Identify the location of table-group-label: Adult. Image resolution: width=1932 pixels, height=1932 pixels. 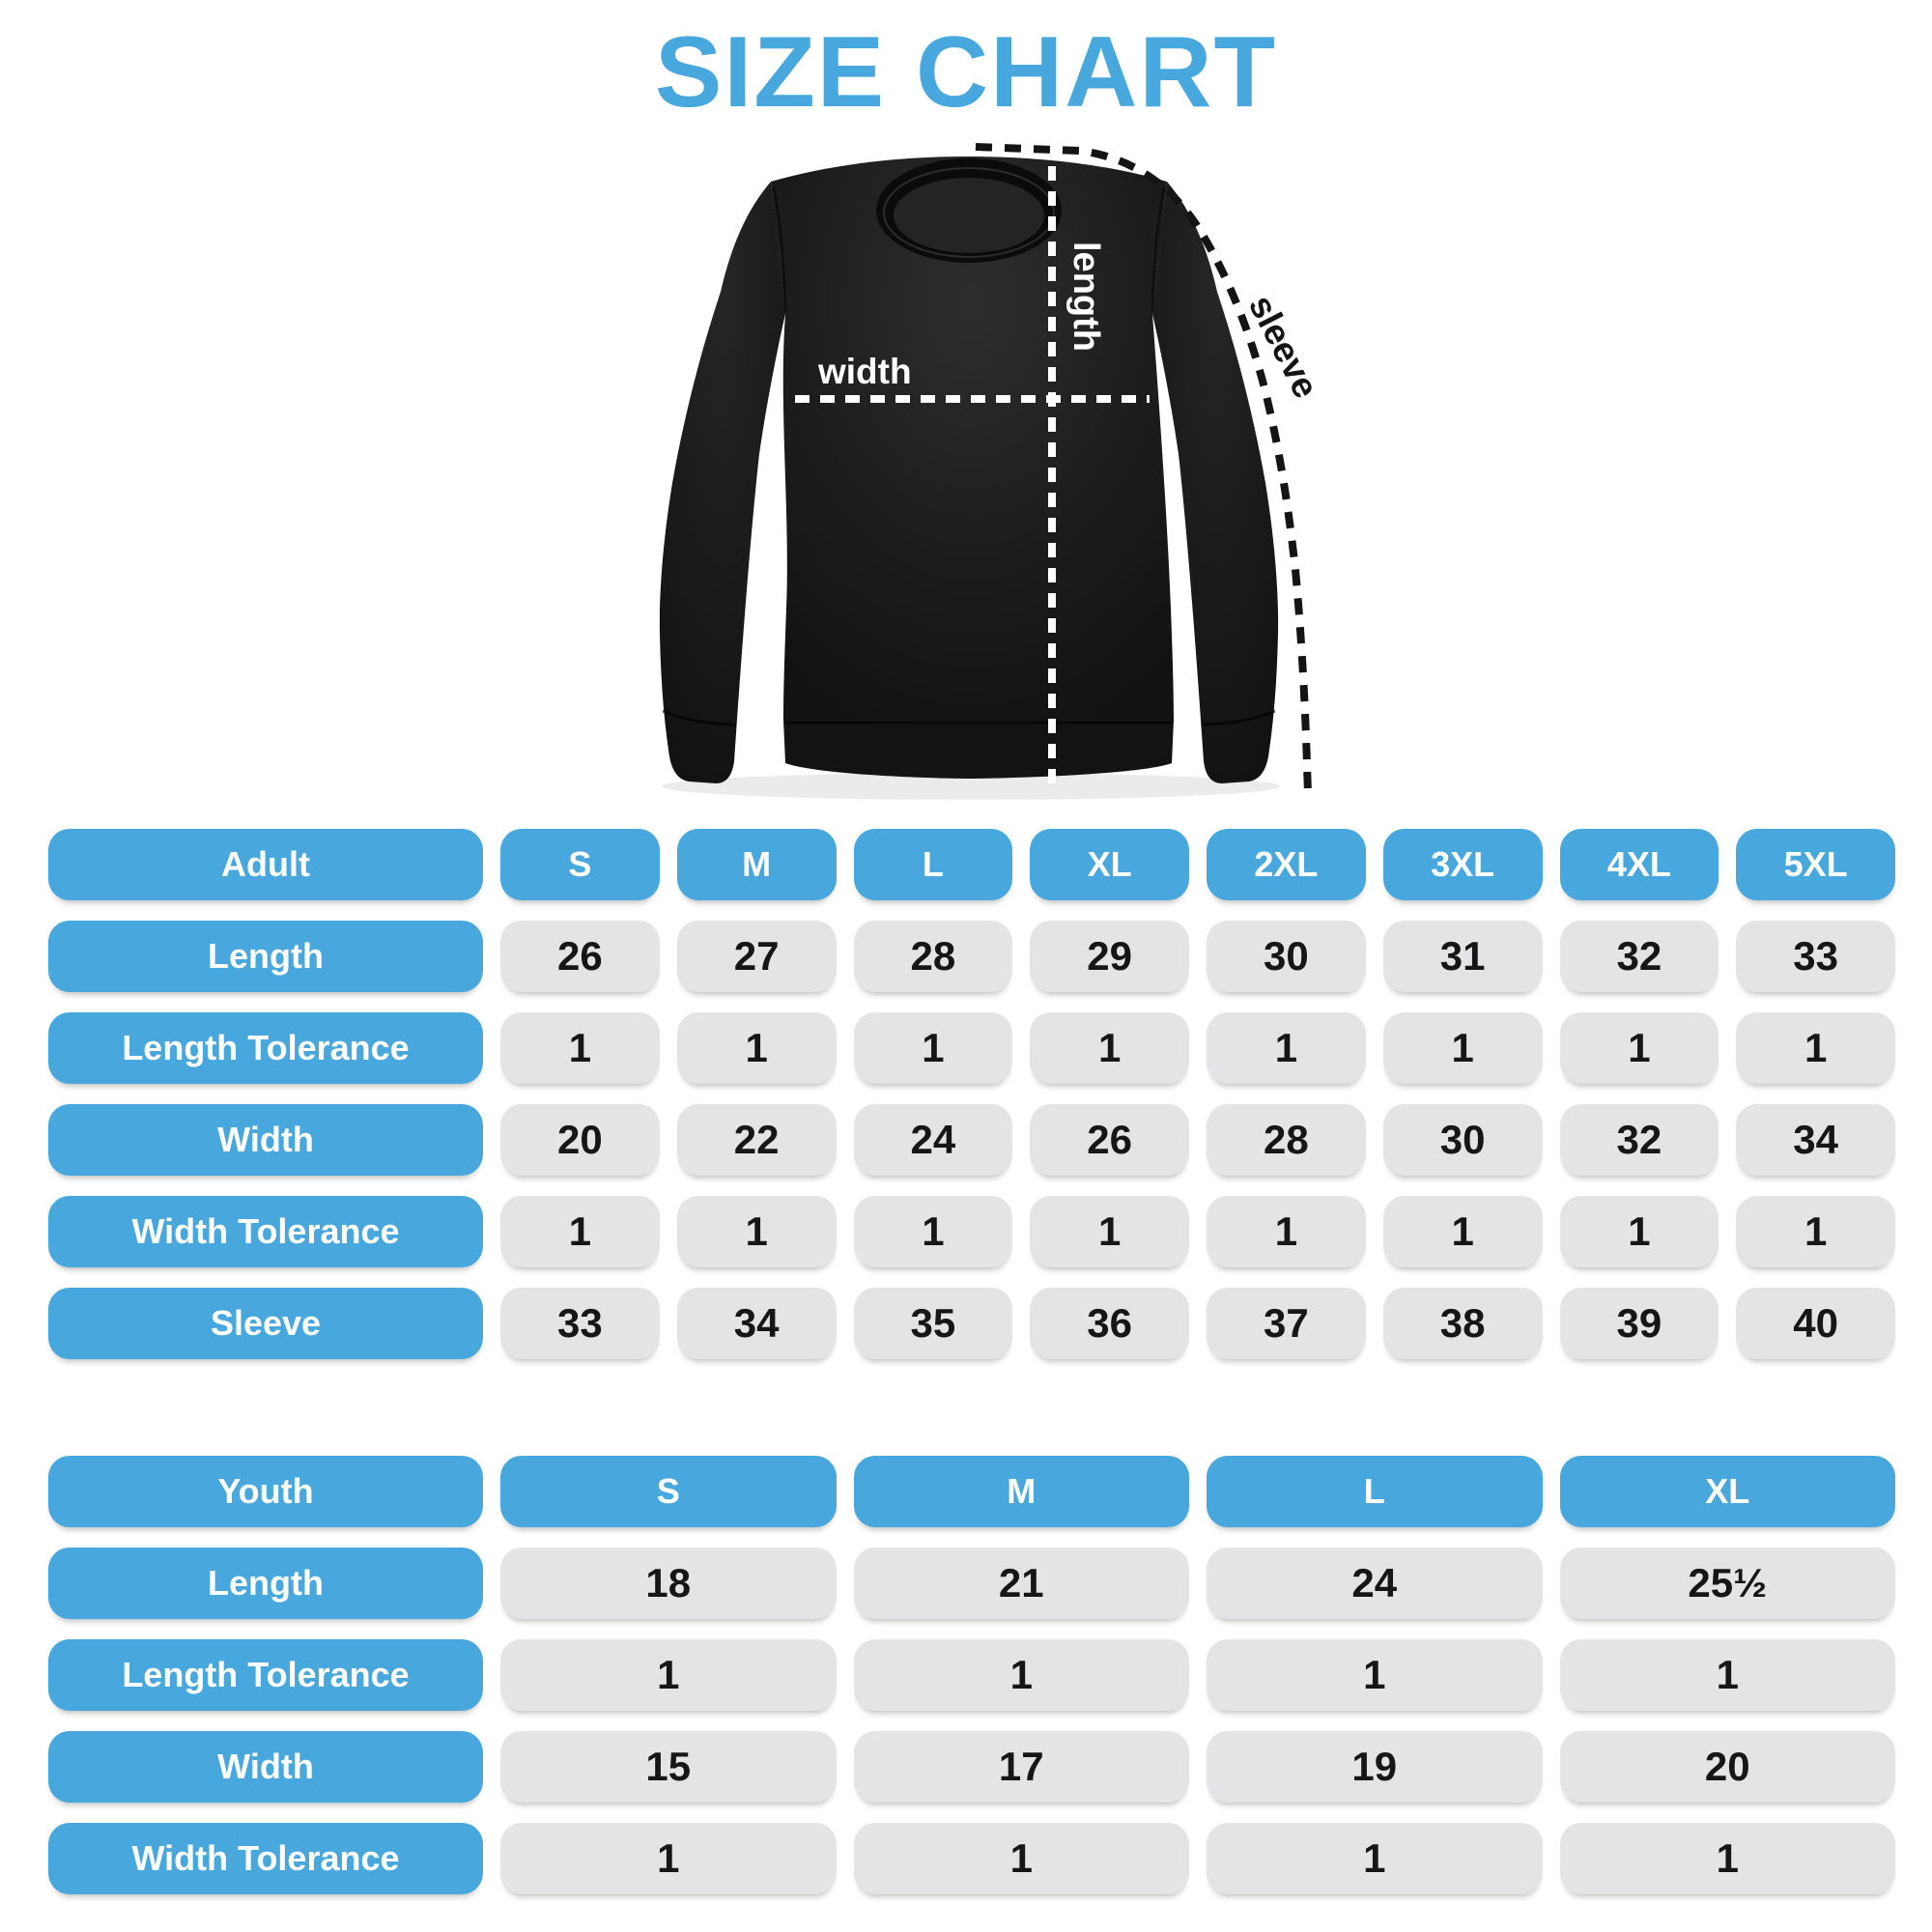
(265, 864).